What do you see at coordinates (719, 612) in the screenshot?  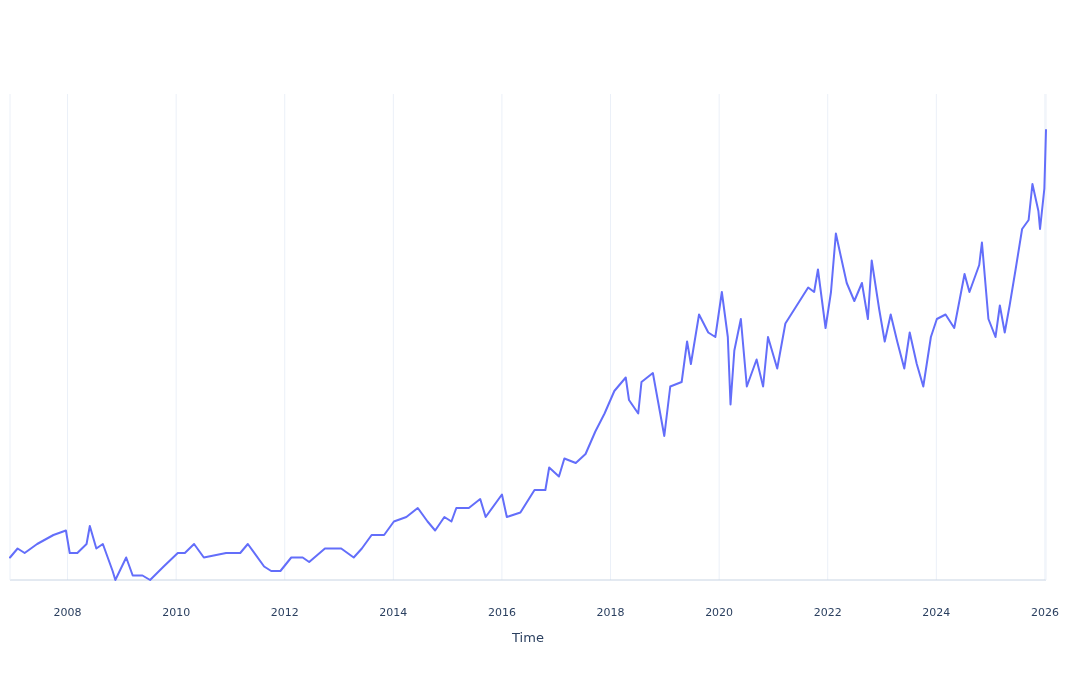 I see `x-tick-label: 2020` at bounding box center [719, 612].